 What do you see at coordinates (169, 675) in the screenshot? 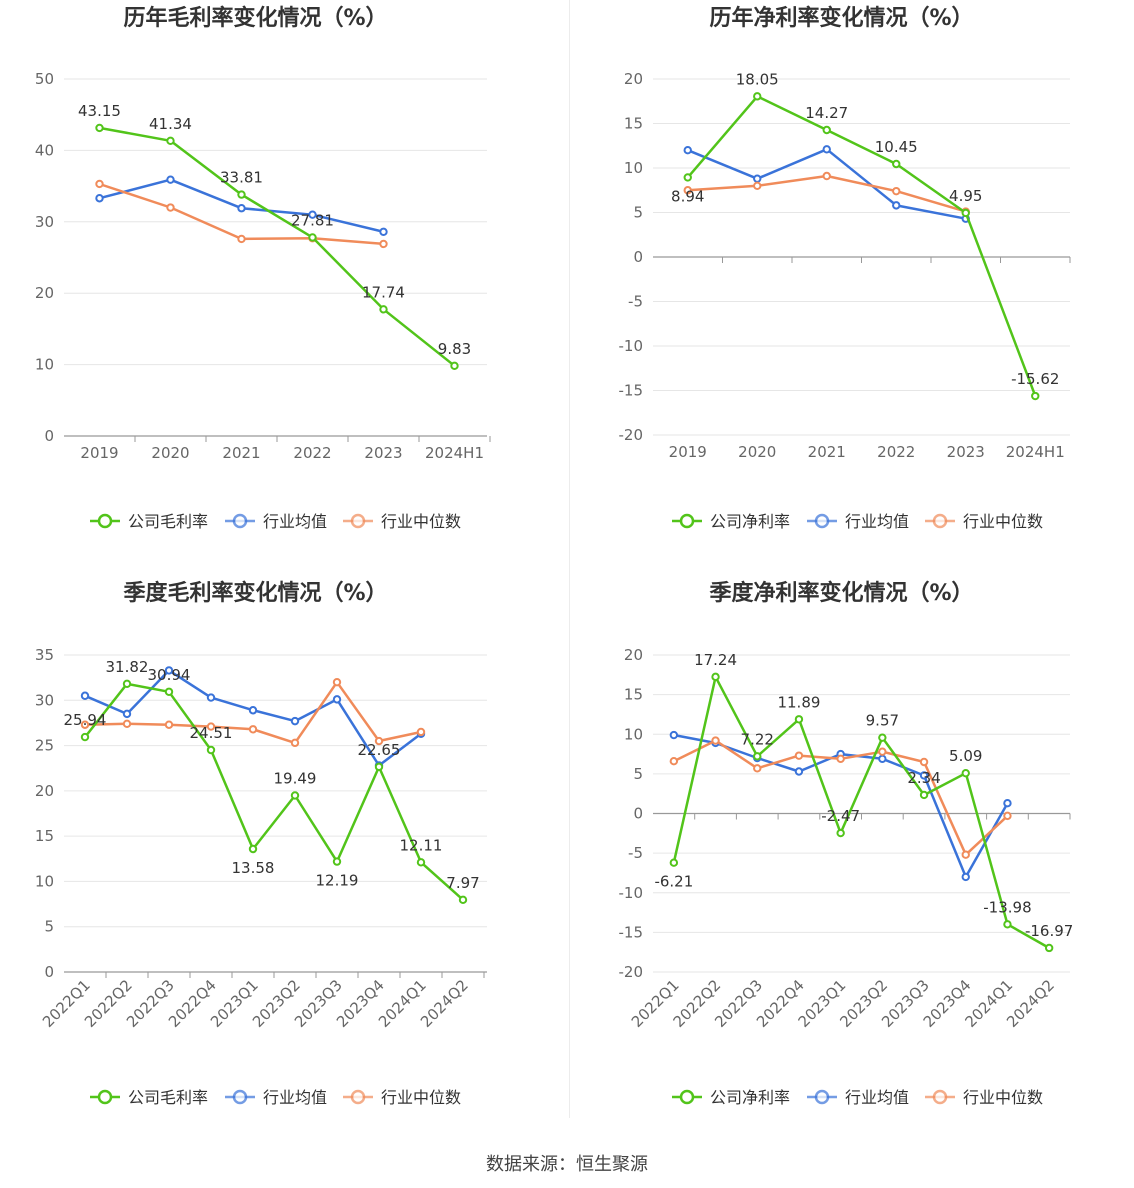
I see `data-label: 30.94` at bounding box center [169, 675].